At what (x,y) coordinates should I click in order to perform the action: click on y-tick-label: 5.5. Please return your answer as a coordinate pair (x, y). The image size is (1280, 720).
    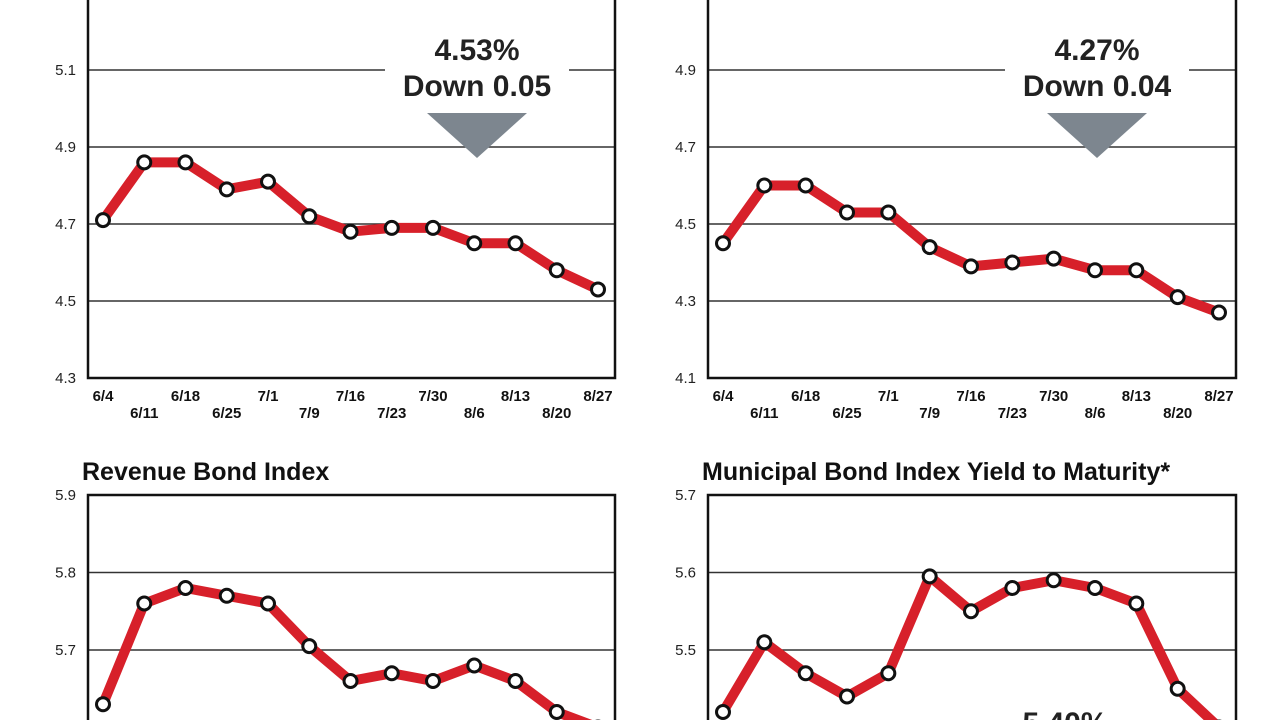
    Looking at the image, I should click on (685, 650).